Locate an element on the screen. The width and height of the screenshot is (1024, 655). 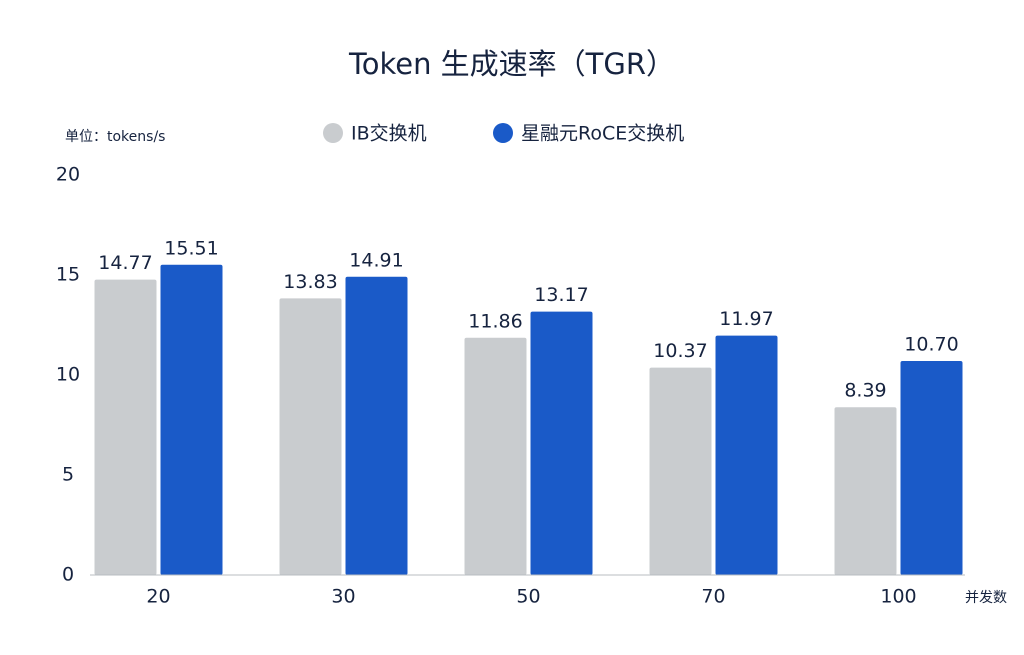
y-tick-label: 0 is located at coordinates (68, 575).